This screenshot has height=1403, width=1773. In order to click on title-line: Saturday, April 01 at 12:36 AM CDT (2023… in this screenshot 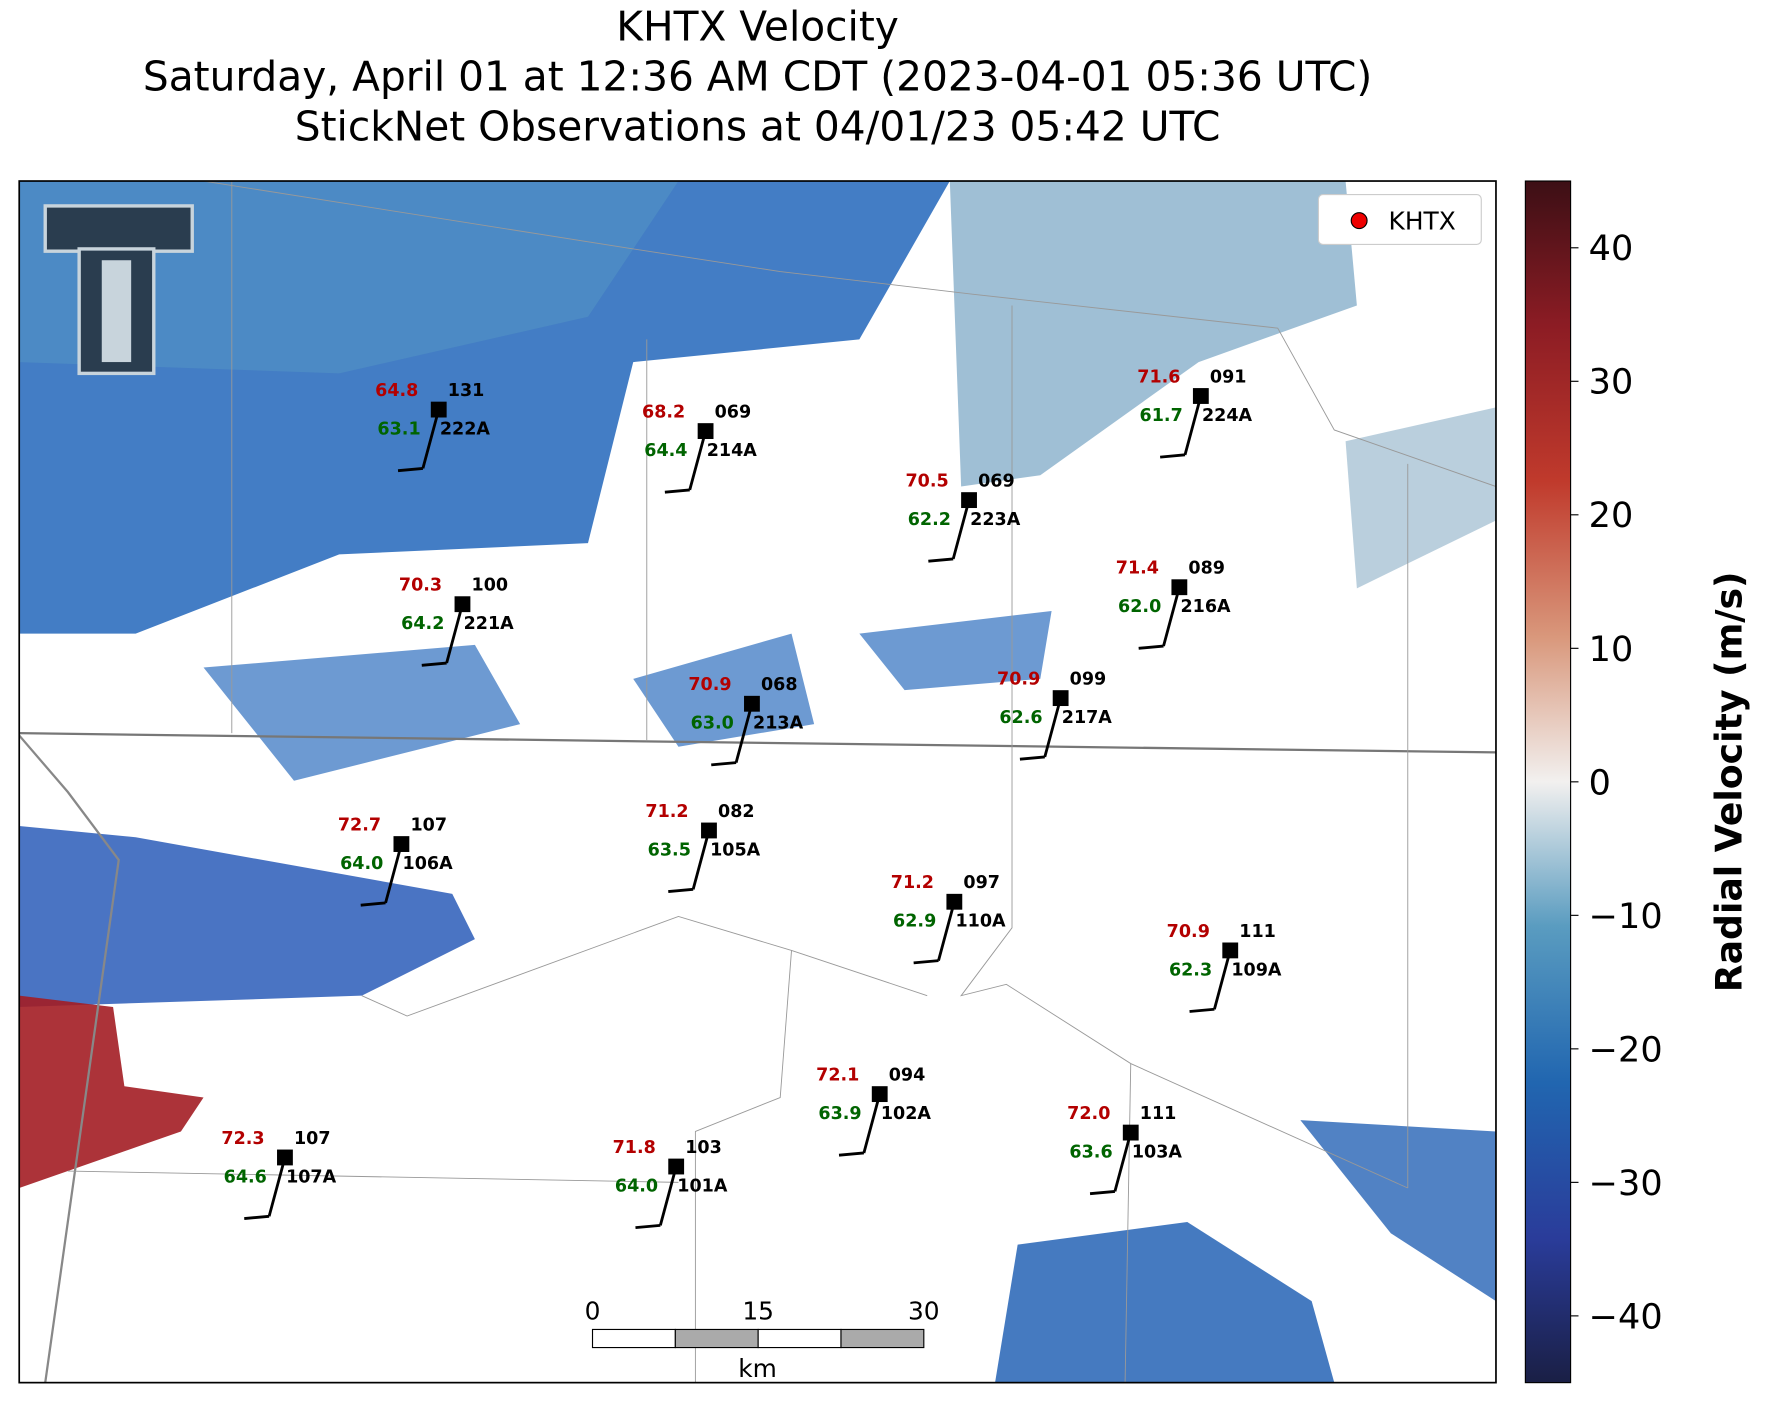, I will do `click(757, 77)`.